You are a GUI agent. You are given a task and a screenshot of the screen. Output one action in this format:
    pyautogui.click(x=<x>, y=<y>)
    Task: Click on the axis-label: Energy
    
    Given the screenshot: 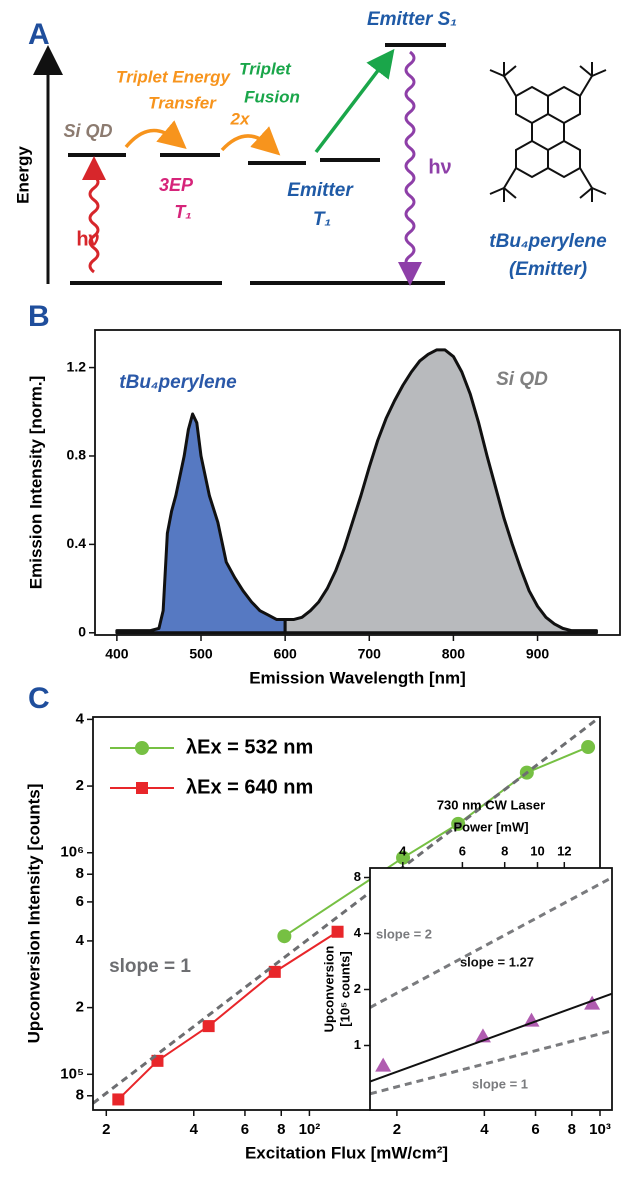 What is the action you would take?
    pyautogui.click(x=22, y=175)
    